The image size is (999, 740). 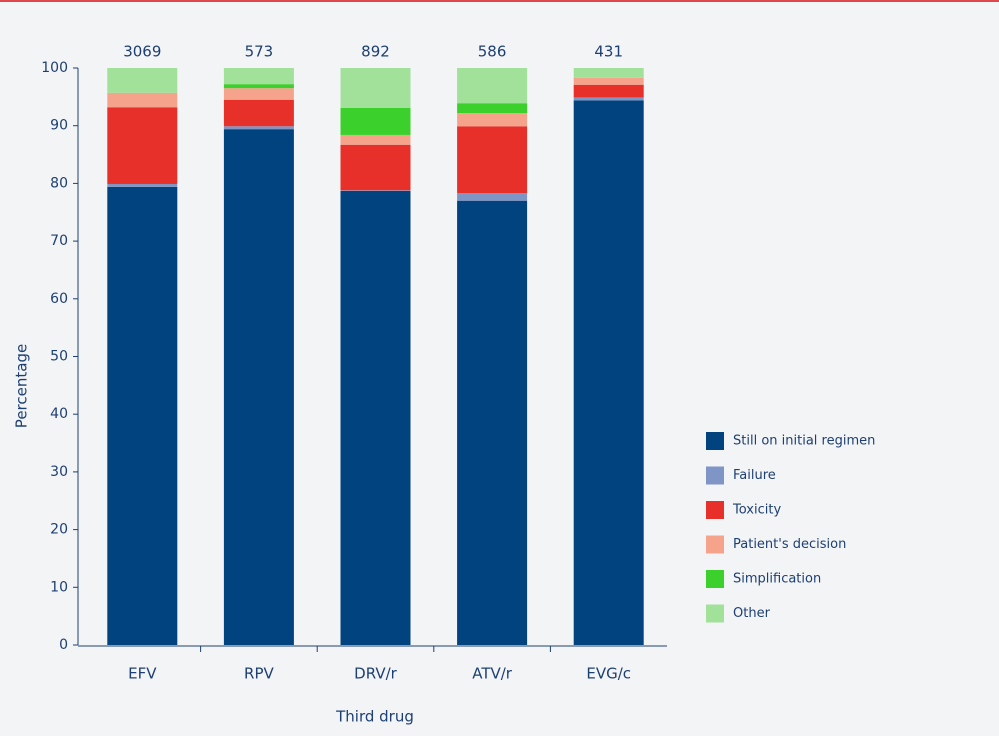 What do you see at coordinates (752, 613) in the screenshot?
I see `legend-label: Other` at bounding box center [752, 613].